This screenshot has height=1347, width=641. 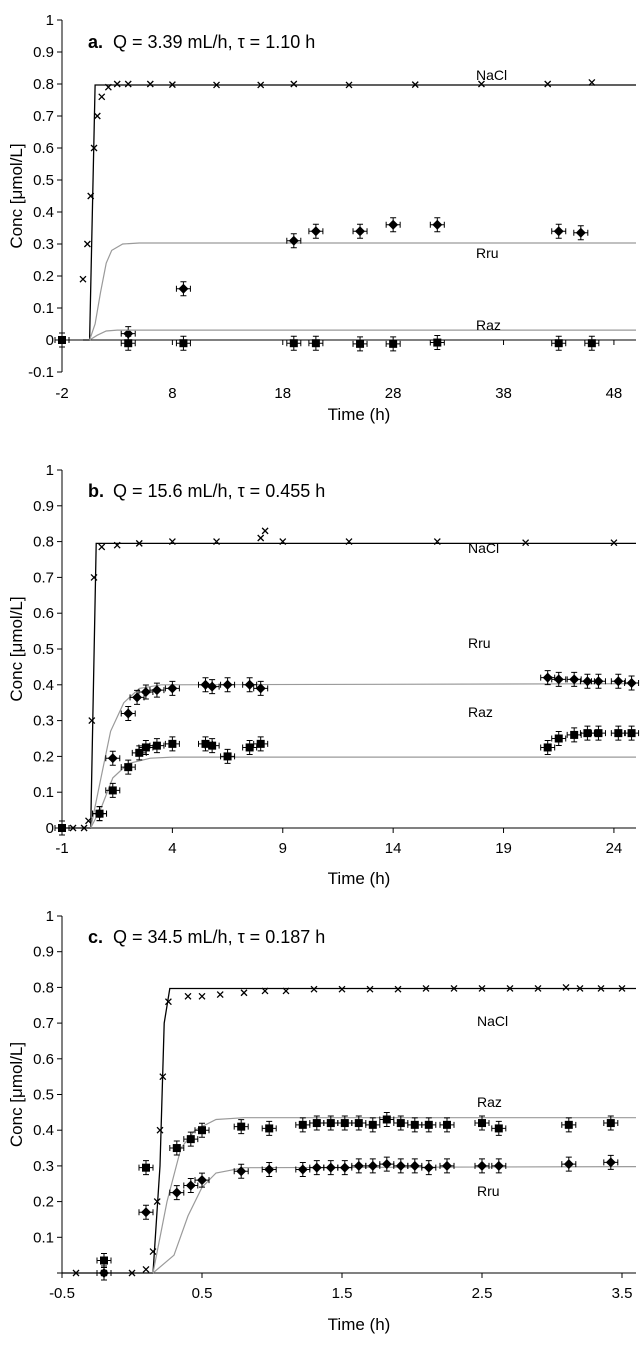 I want to click on series-raz: Raz, so click(x=345, y=334).